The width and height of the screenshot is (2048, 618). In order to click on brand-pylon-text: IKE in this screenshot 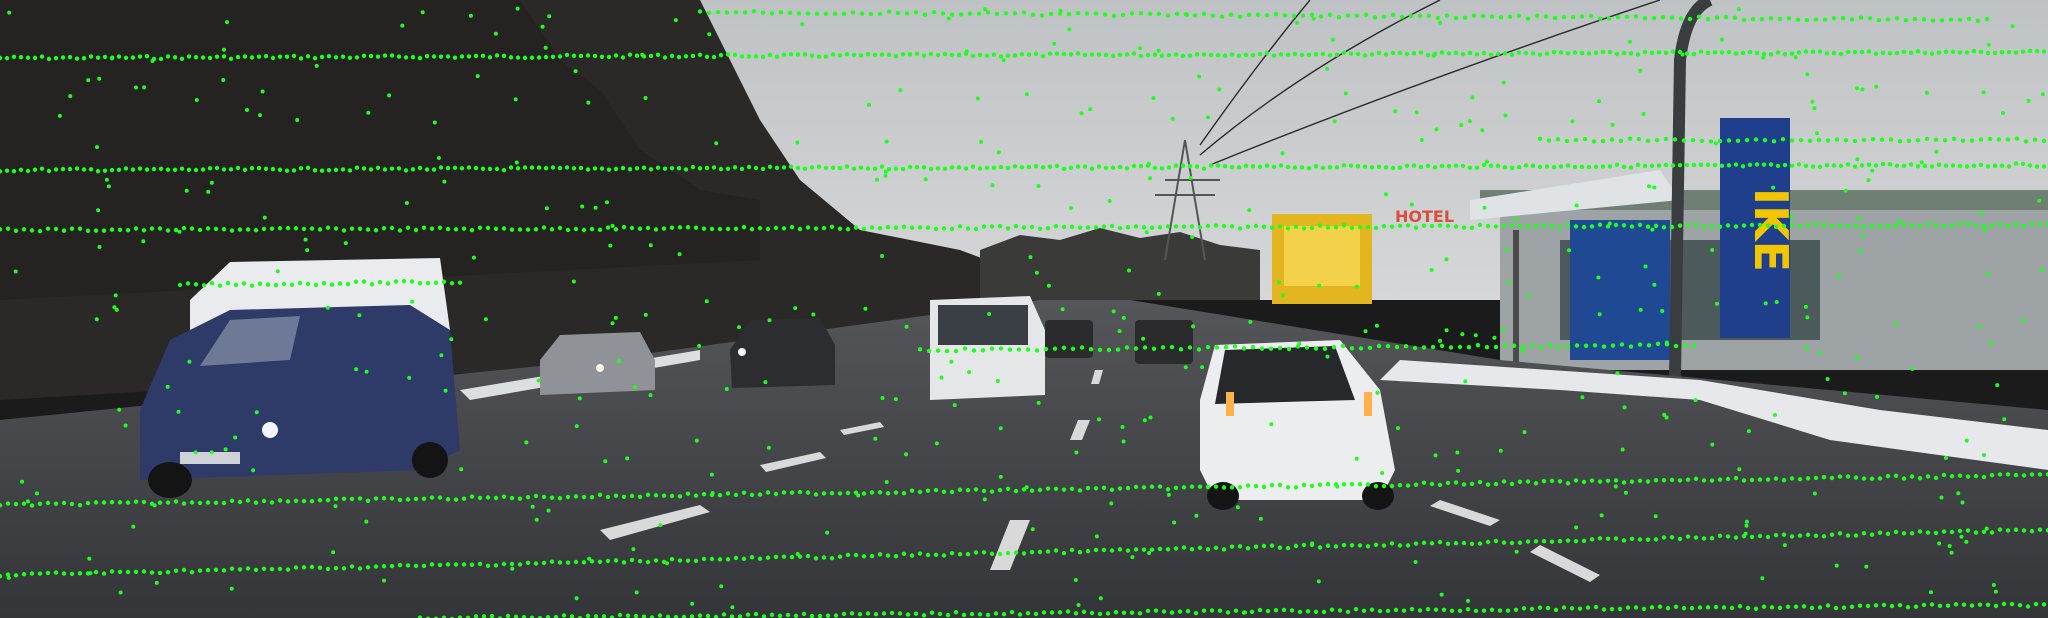, I will do `click(1771, 230)`.